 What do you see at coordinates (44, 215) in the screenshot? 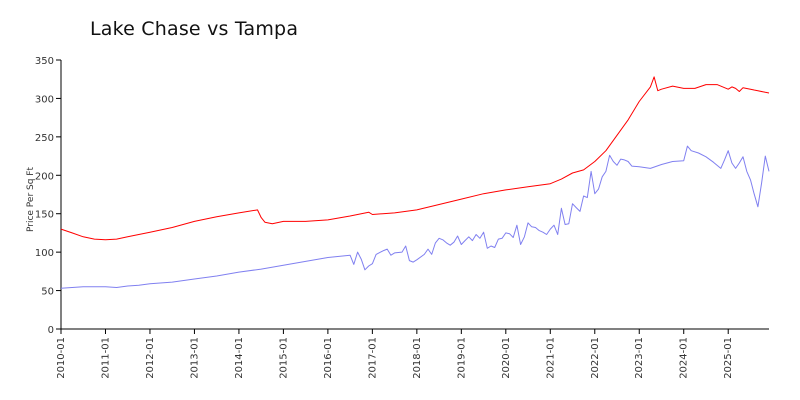
I see `y-tick-label: 150` at bounding box center [44, 215].